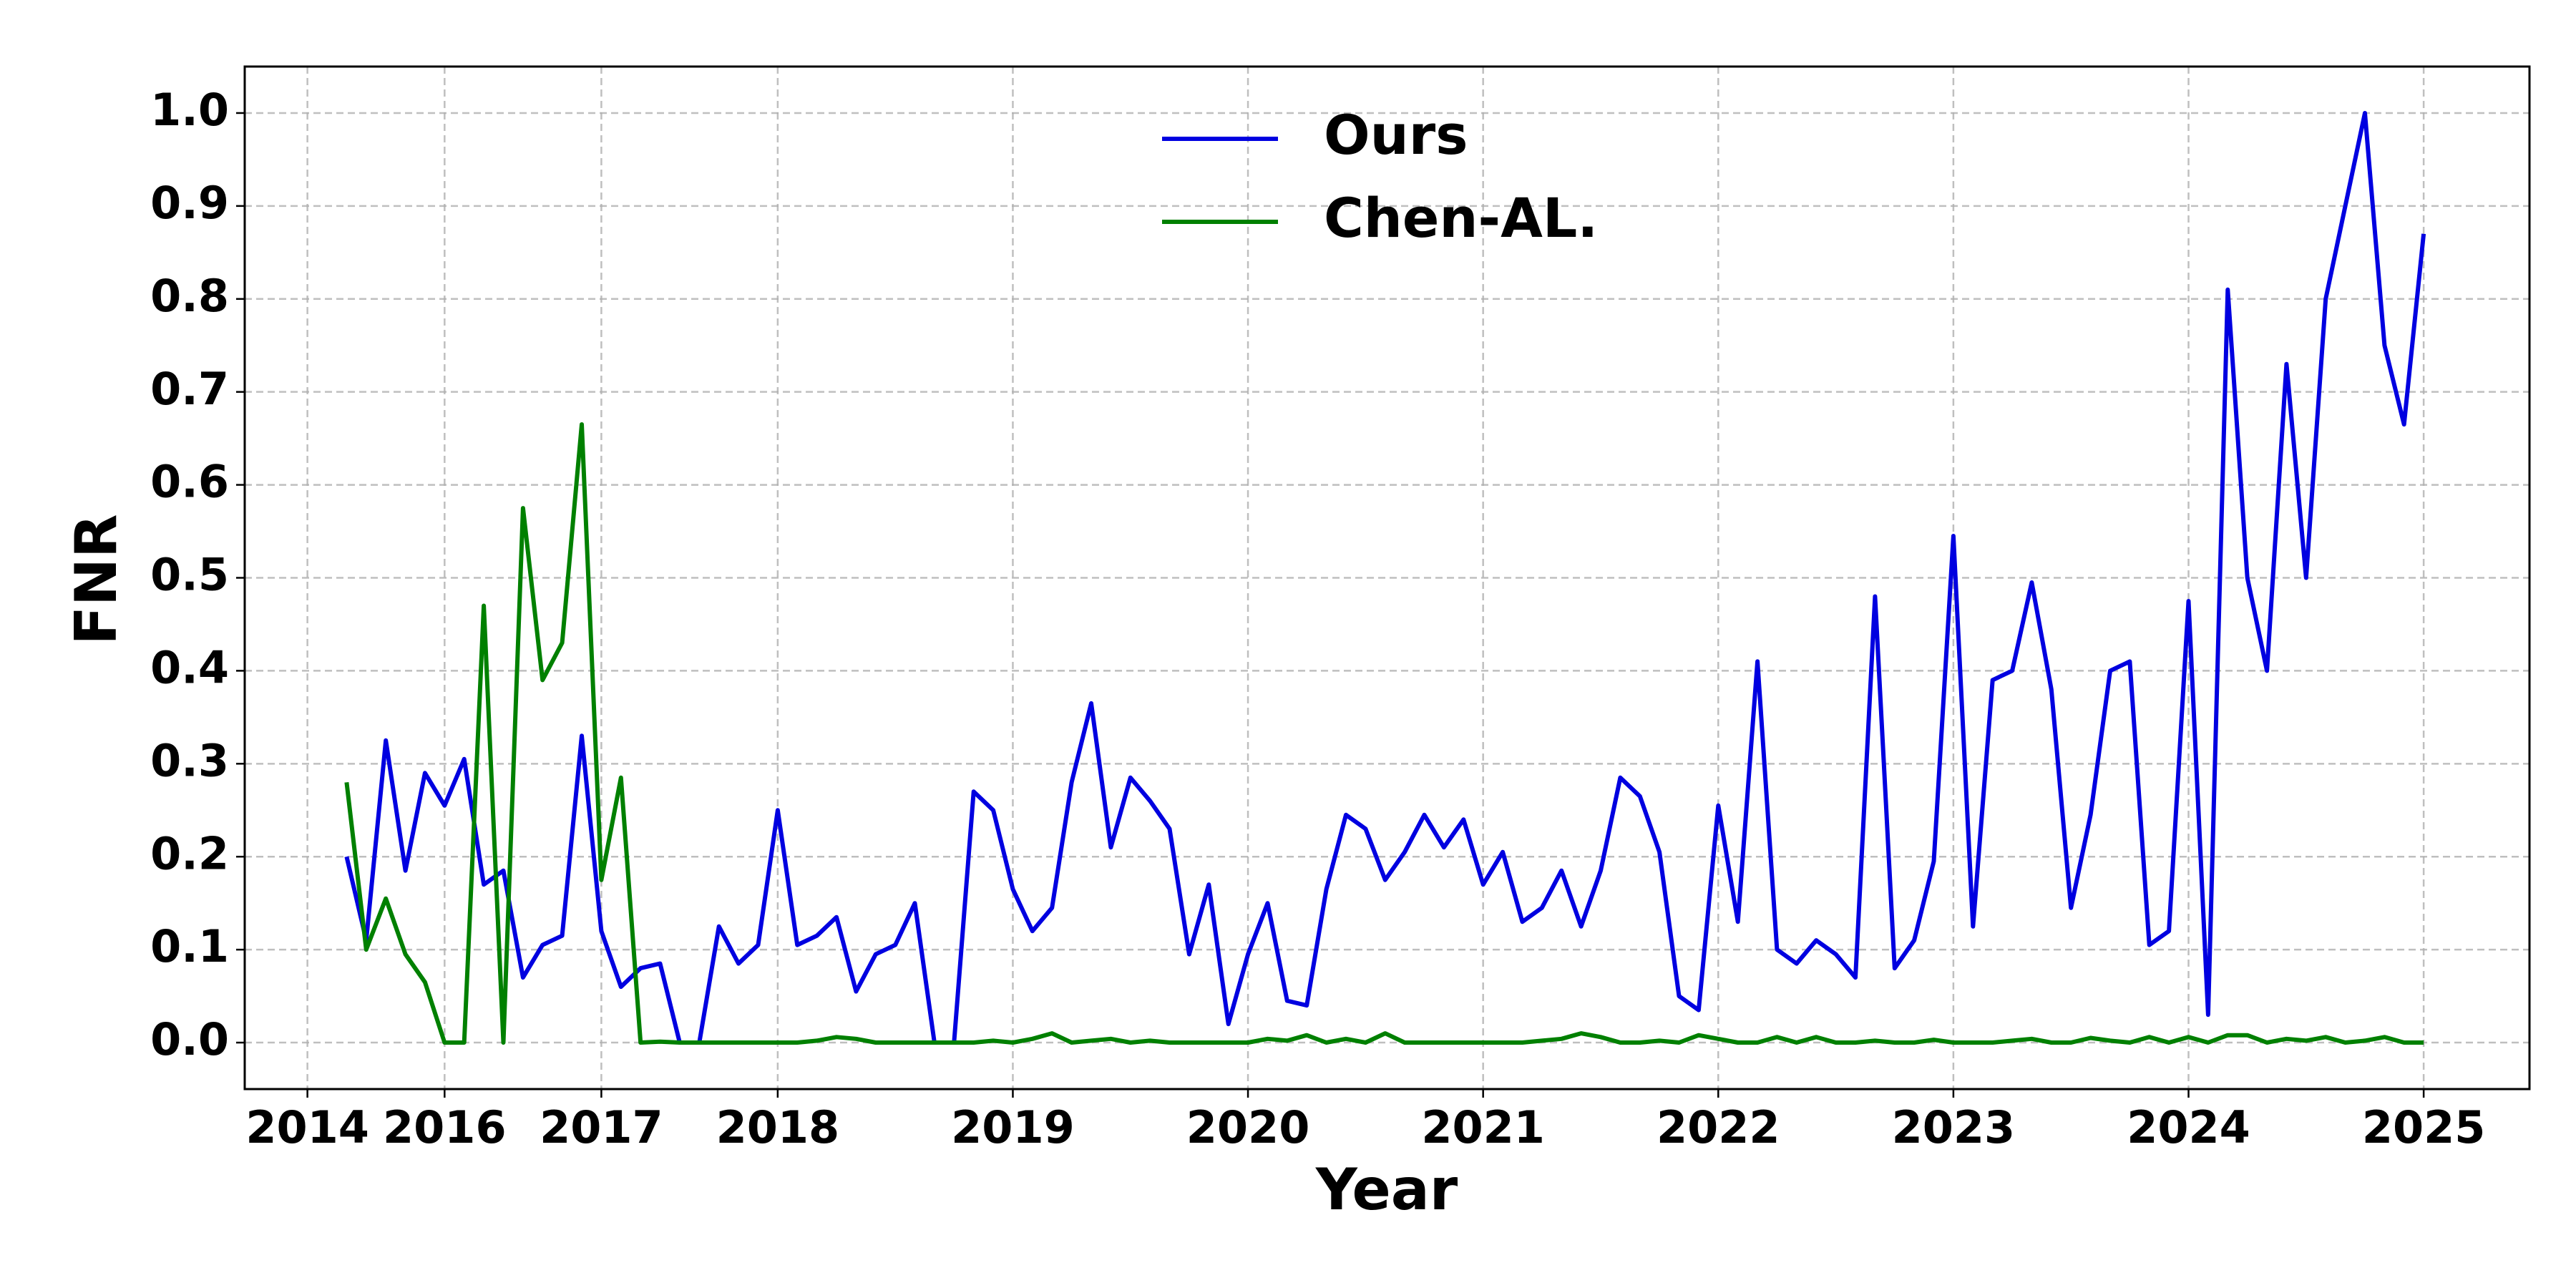 Image resolution: width=2576 pixels, height=1288 pixels. Describe the element at coordinates (189, 760) in the screenshot. I see `y-tick-label: 0.3` at that location.